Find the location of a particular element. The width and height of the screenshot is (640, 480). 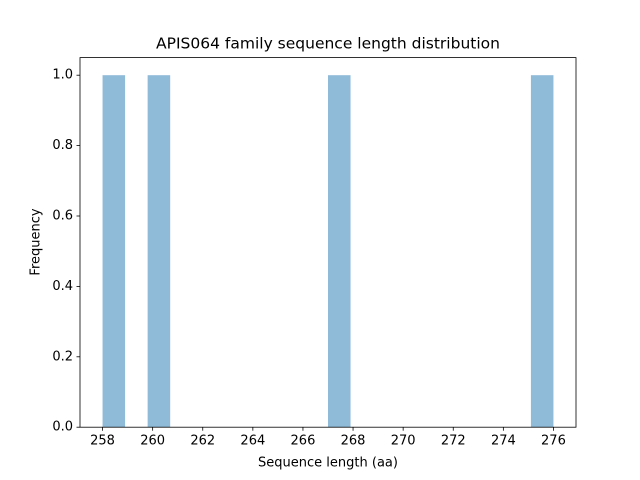

x-tick-label: 268 is located at coordinates (353, 441).